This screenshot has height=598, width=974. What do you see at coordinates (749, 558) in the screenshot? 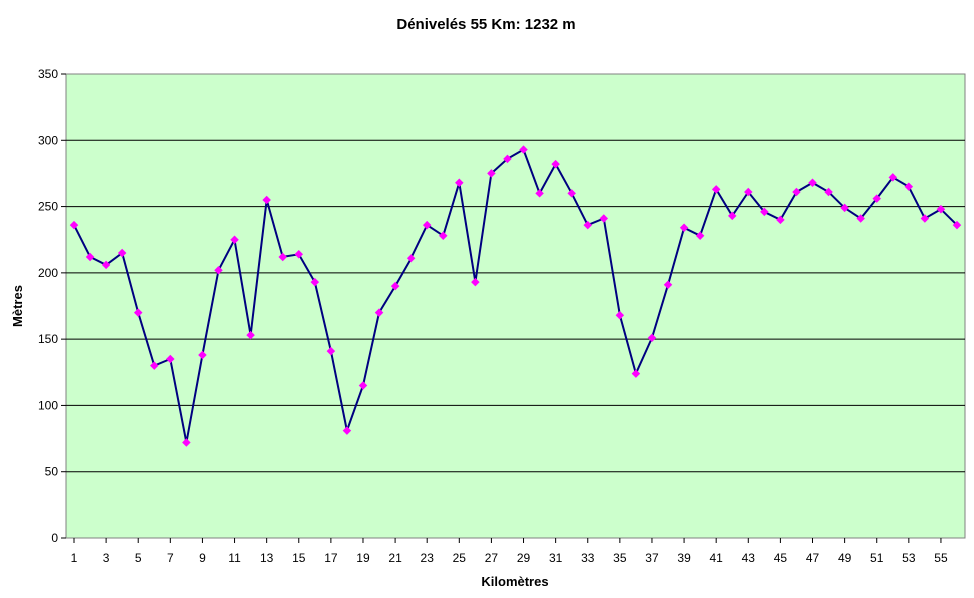
I see `x-tick-label: 43` at bounding box center [749, 558].